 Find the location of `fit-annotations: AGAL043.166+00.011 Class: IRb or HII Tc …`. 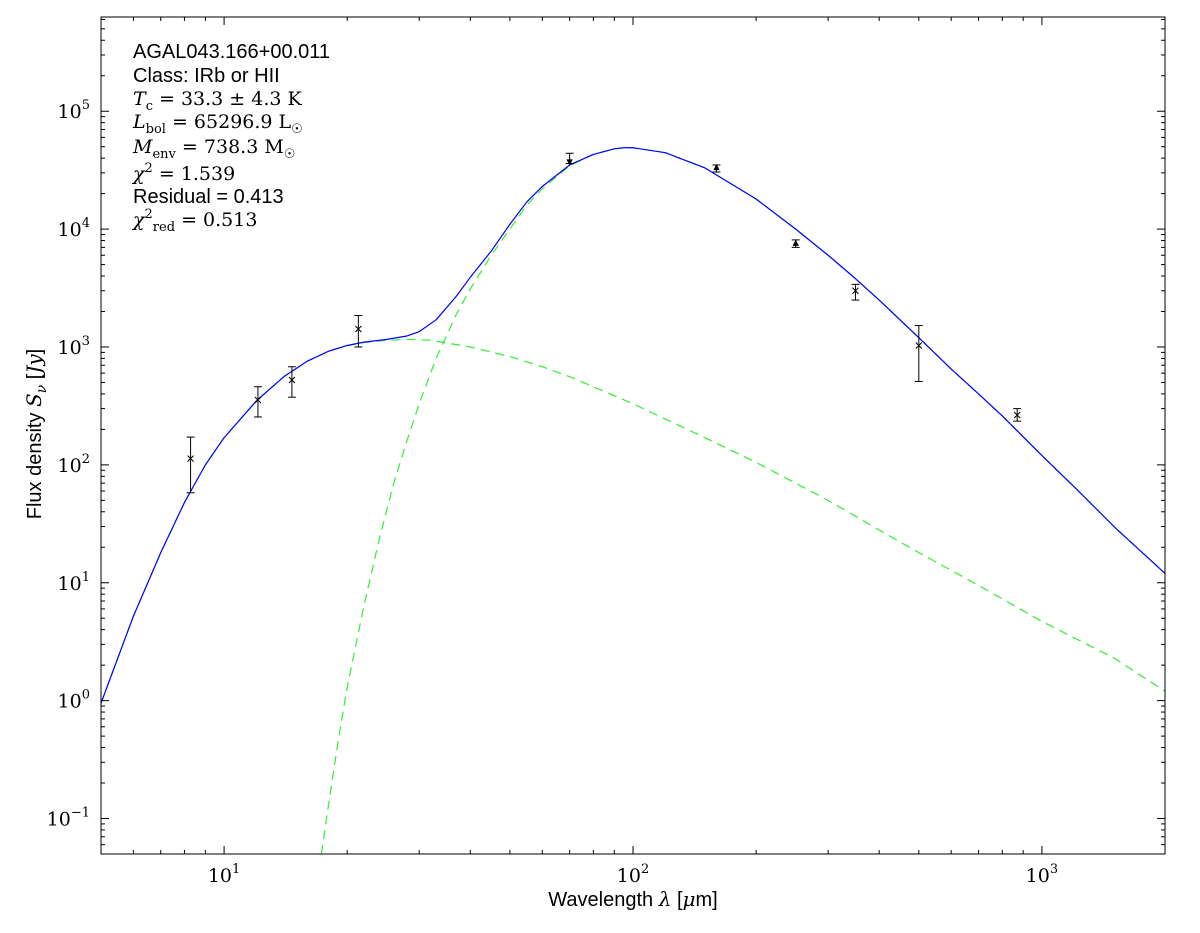

fit-annotations: AGAL043.166+00.011 Class: IRb or HII Tc … is located at coordinates (230, 138).